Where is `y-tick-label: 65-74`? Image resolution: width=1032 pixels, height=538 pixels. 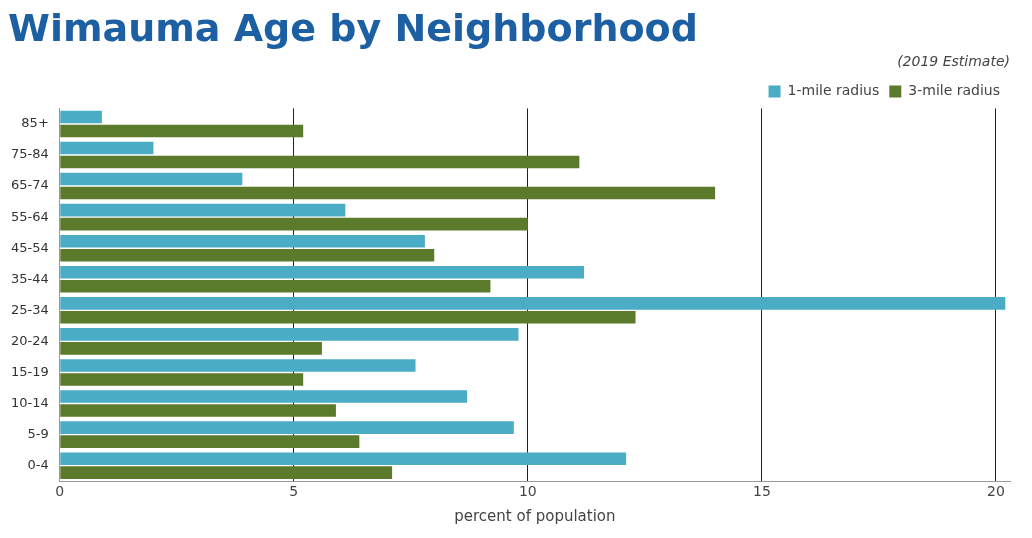 y-tick-label: 65-74 is located at coordinates (29, 185).